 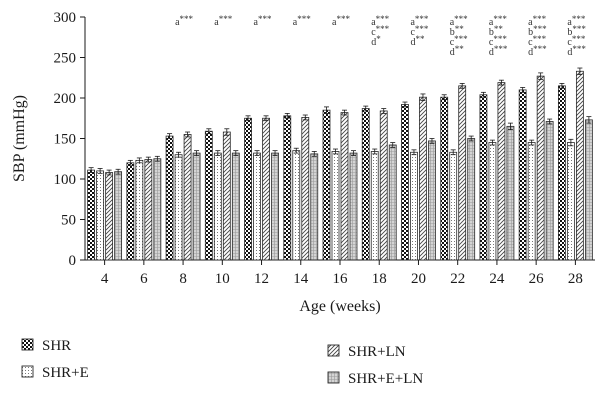 I want to click on significance-label-week-18: c***, so click(x=380, y=31).